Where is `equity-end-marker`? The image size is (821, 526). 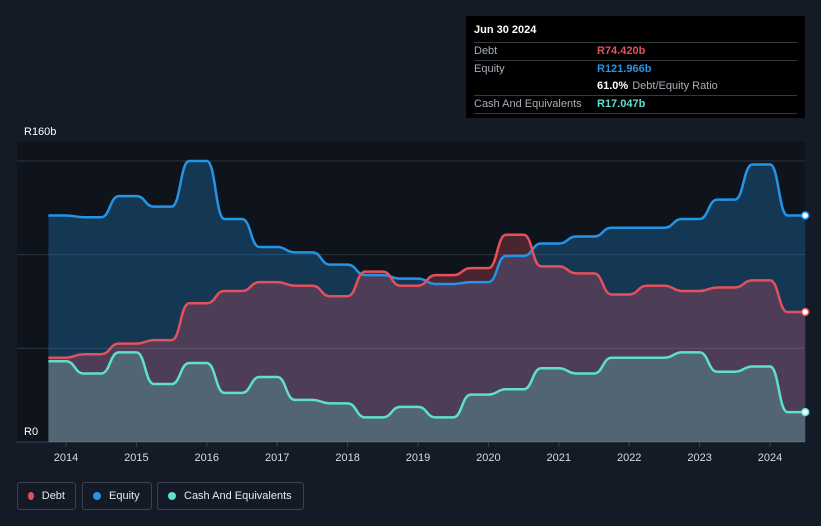 equity-end-marker is located at coordinates (805, 215).